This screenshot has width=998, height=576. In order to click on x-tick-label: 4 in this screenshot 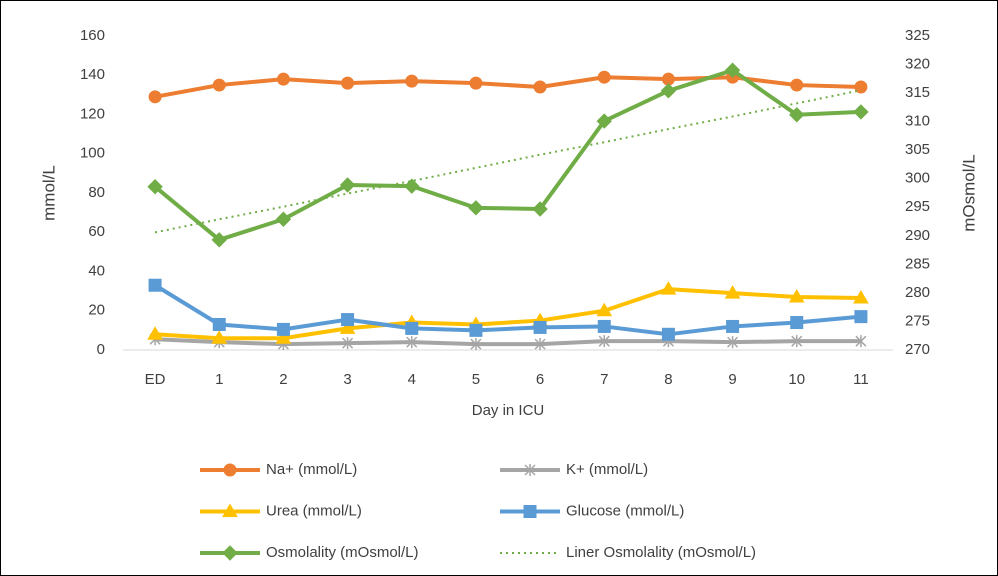, I will do `click(412, 379)`.